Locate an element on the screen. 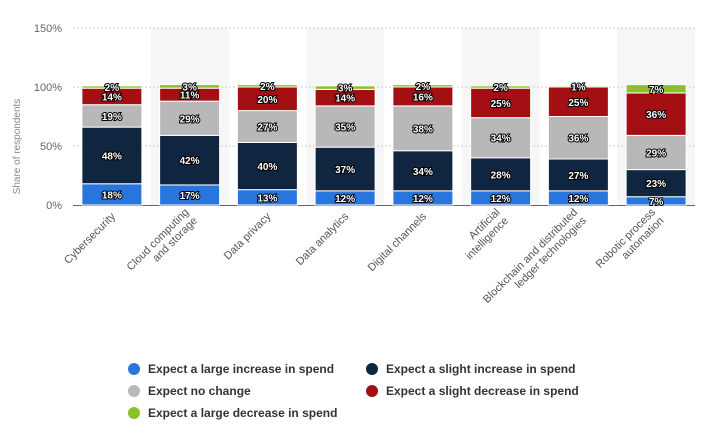 The height and width of the screenshot is (440, 720). data-label: 13% is located at coordinates (267, 198).